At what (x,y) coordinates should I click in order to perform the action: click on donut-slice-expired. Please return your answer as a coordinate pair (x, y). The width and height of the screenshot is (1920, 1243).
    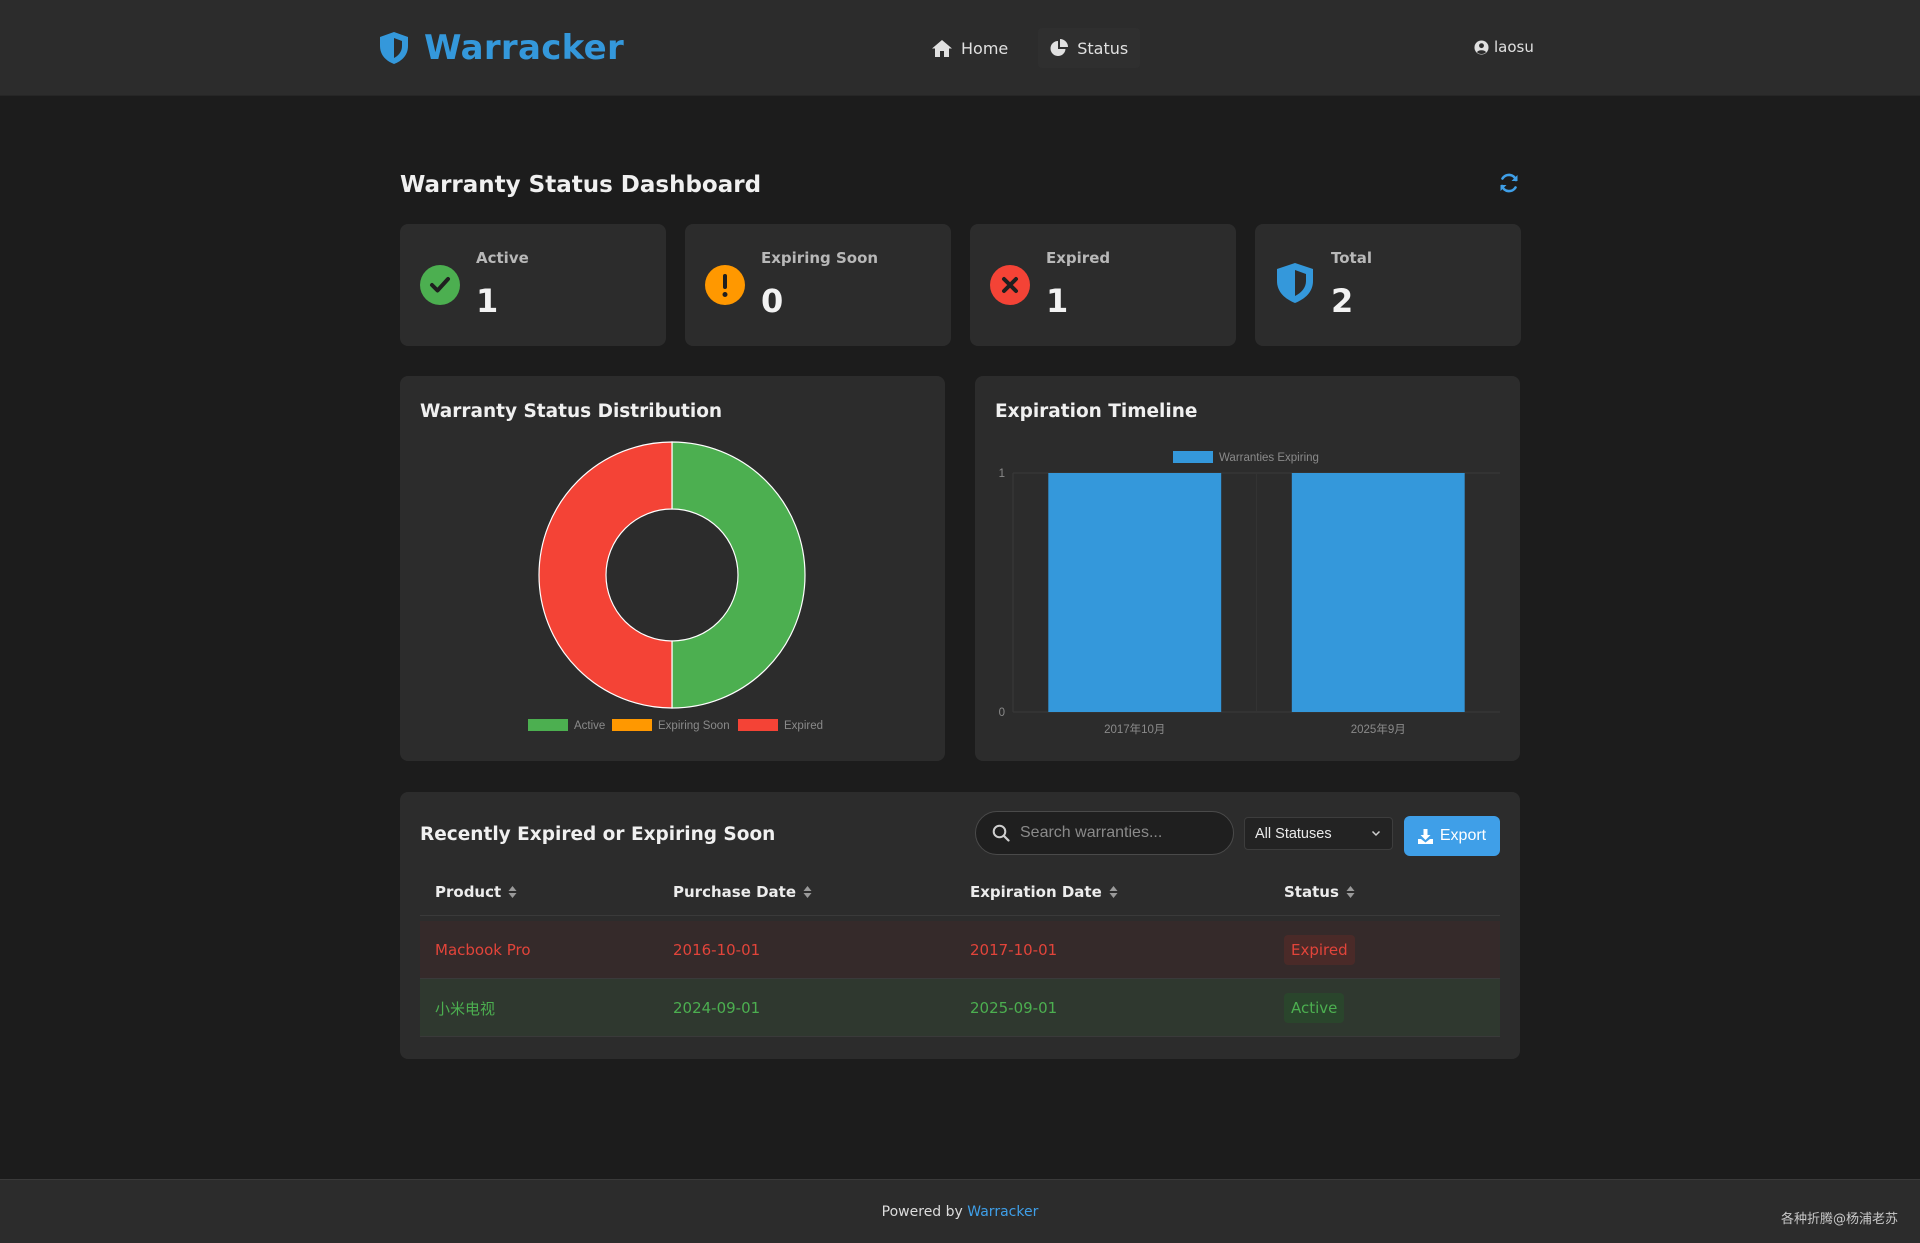
    Looking at the image, I should click on (605, 575).